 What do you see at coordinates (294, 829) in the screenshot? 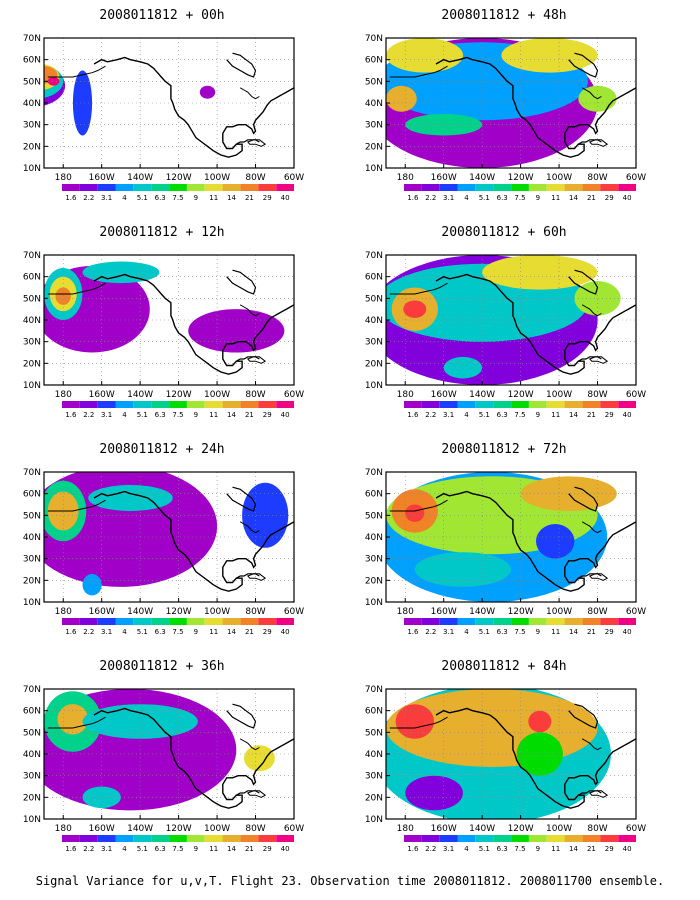
I see `lon-tick-label: 60W` at bounding box center [294, 829].